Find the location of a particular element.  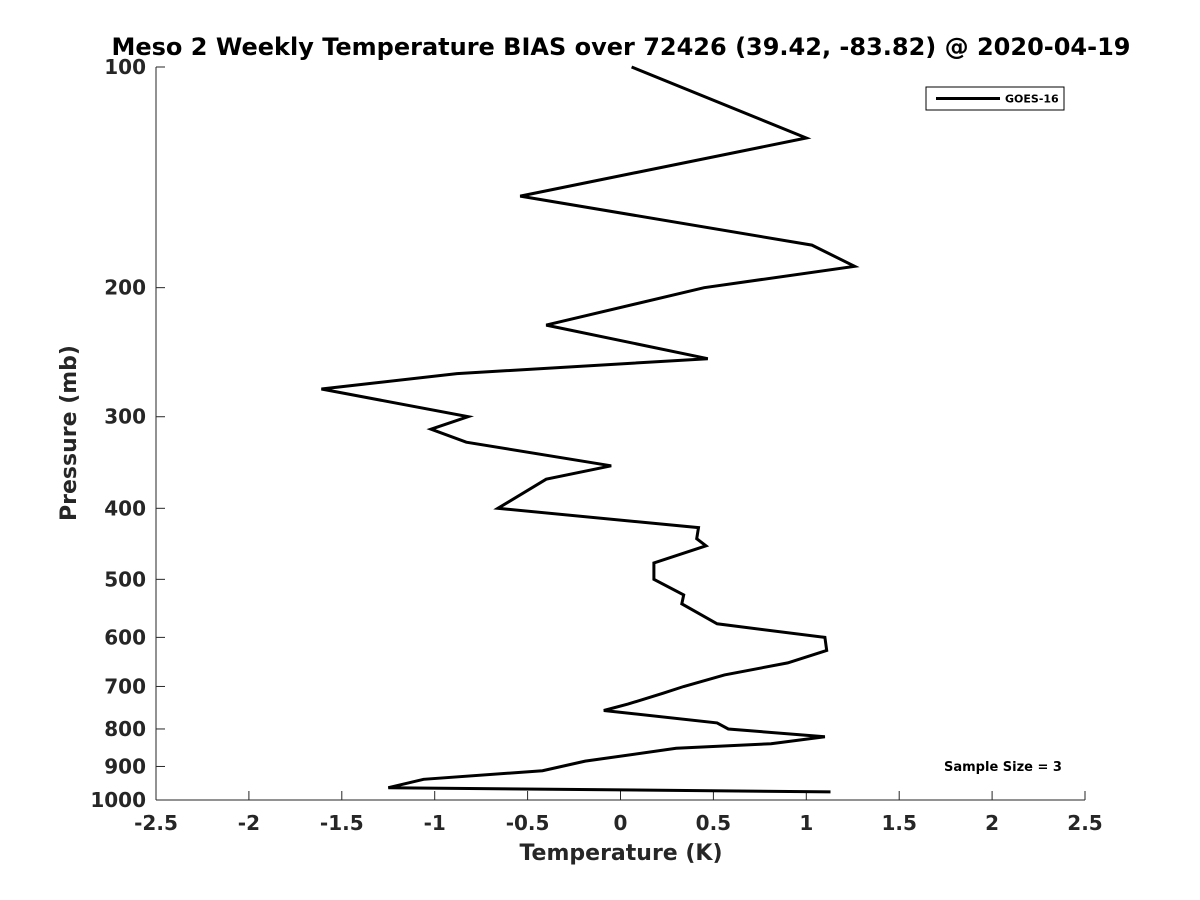

x-tick-label: -0.5 is located at coordinates (528, 823).